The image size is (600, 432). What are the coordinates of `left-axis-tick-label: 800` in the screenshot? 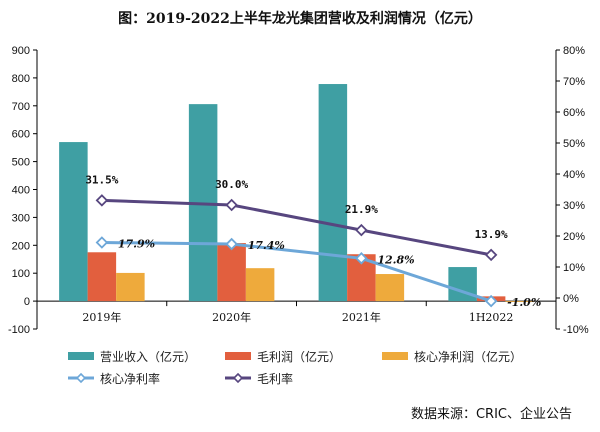 It's located at (21, 79).